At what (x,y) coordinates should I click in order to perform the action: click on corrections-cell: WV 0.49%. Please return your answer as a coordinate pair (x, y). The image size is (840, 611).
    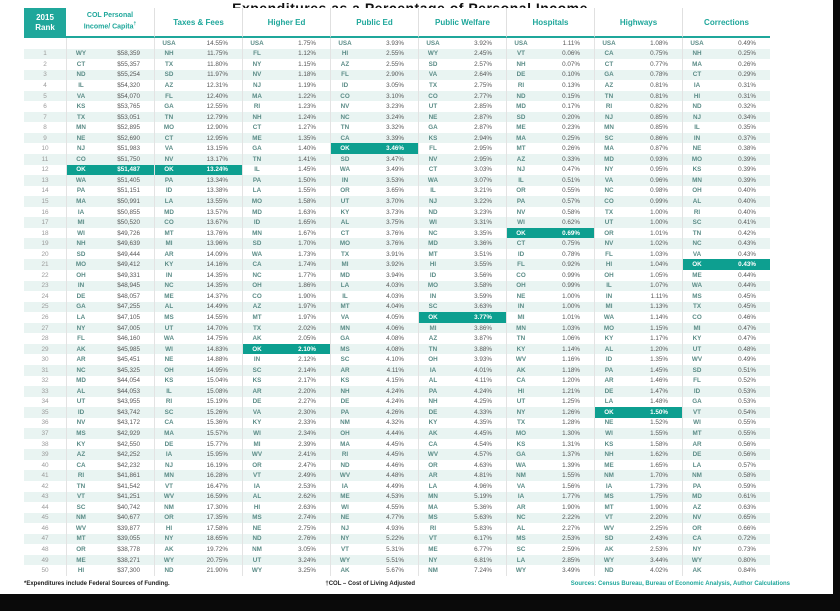
    Looking at the image, I should click on (726, 359).